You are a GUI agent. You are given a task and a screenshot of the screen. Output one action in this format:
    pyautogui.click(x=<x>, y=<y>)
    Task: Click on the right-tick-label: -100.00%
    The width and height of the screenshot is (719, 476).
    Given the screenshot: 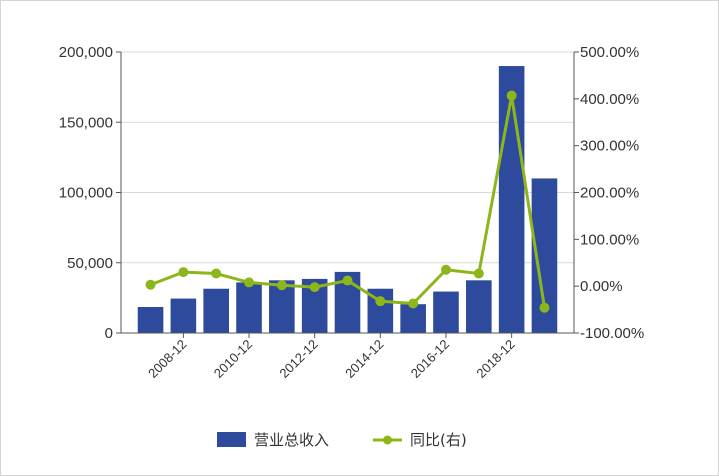 What is the action you would take?
    pyautogui.click(x=612, y=333)
    